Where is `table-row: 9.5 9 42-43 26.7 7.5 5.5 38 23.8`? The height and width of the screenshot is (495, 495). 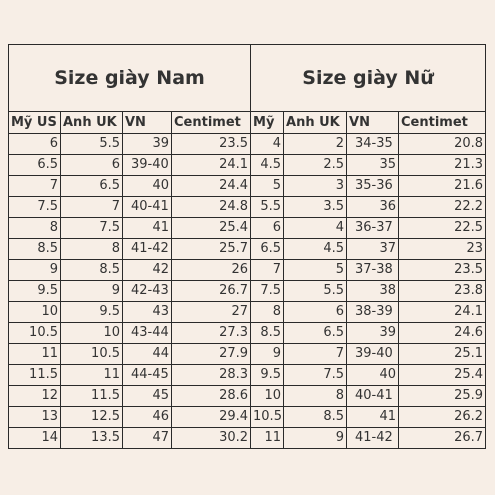
table-row: 9.5 9 42-43 26.7 7.5 5.5 38 23.8 is located at coordinates (247, 291).